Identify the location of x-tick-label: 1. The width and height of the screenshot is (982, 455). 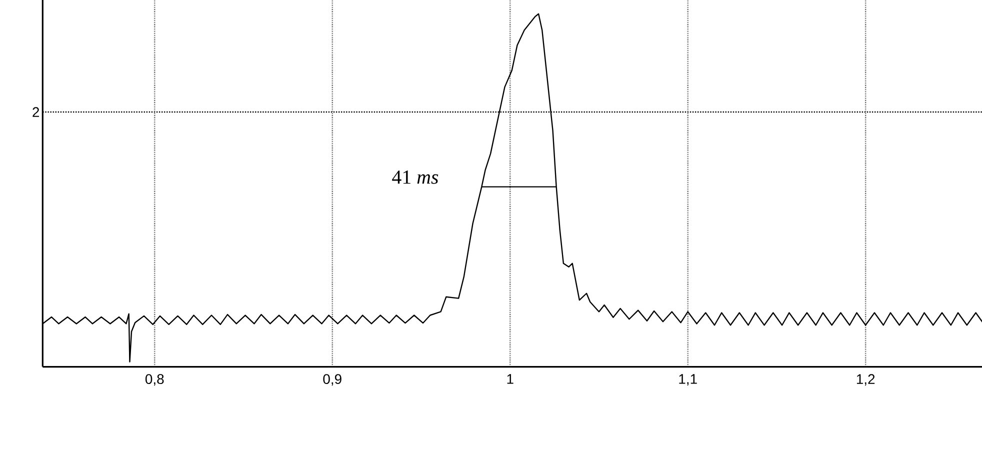
(510, 379).